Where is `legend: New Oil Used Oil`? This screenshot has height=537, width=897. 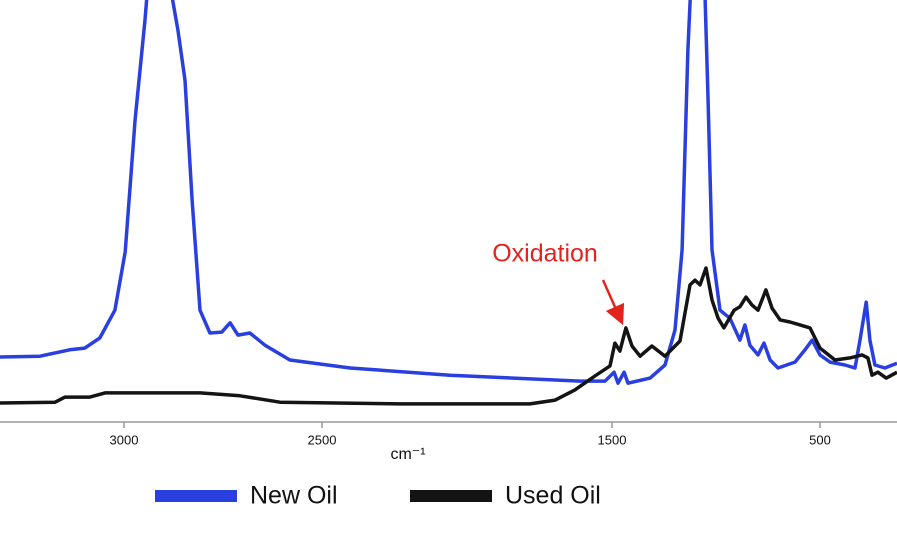
legend: New Oil Used Oil is located at coordinates (378, 496).